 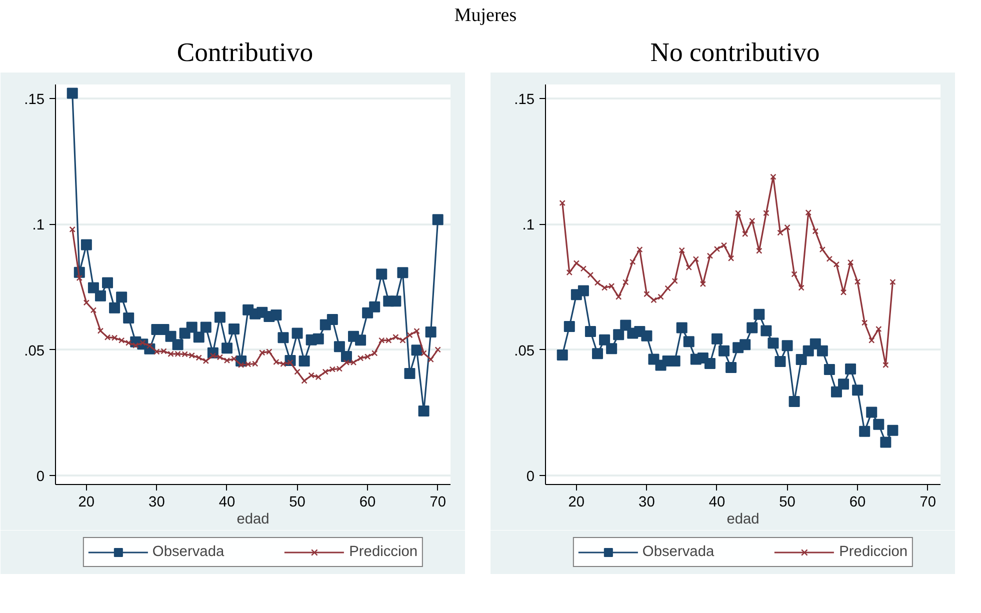 What do you see at coordinates (34, 100) in the screenshot?
I see `y-tick-label: .15` at bounding box center [34, 100].